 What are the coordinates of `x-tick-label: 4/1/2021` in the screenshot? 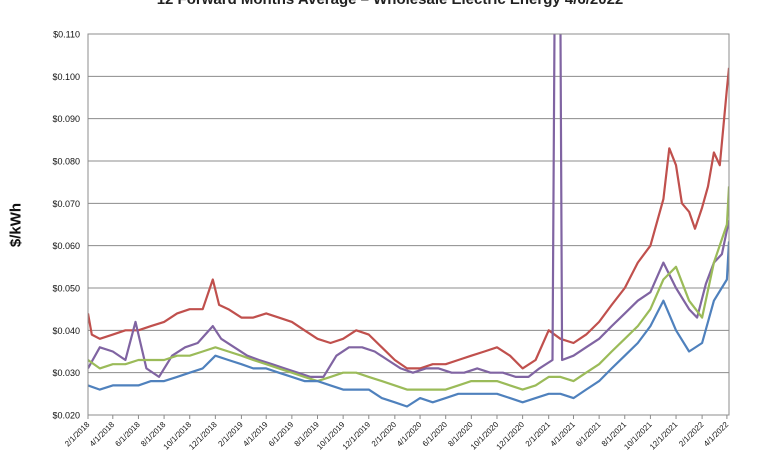 It's located at (563, 434).